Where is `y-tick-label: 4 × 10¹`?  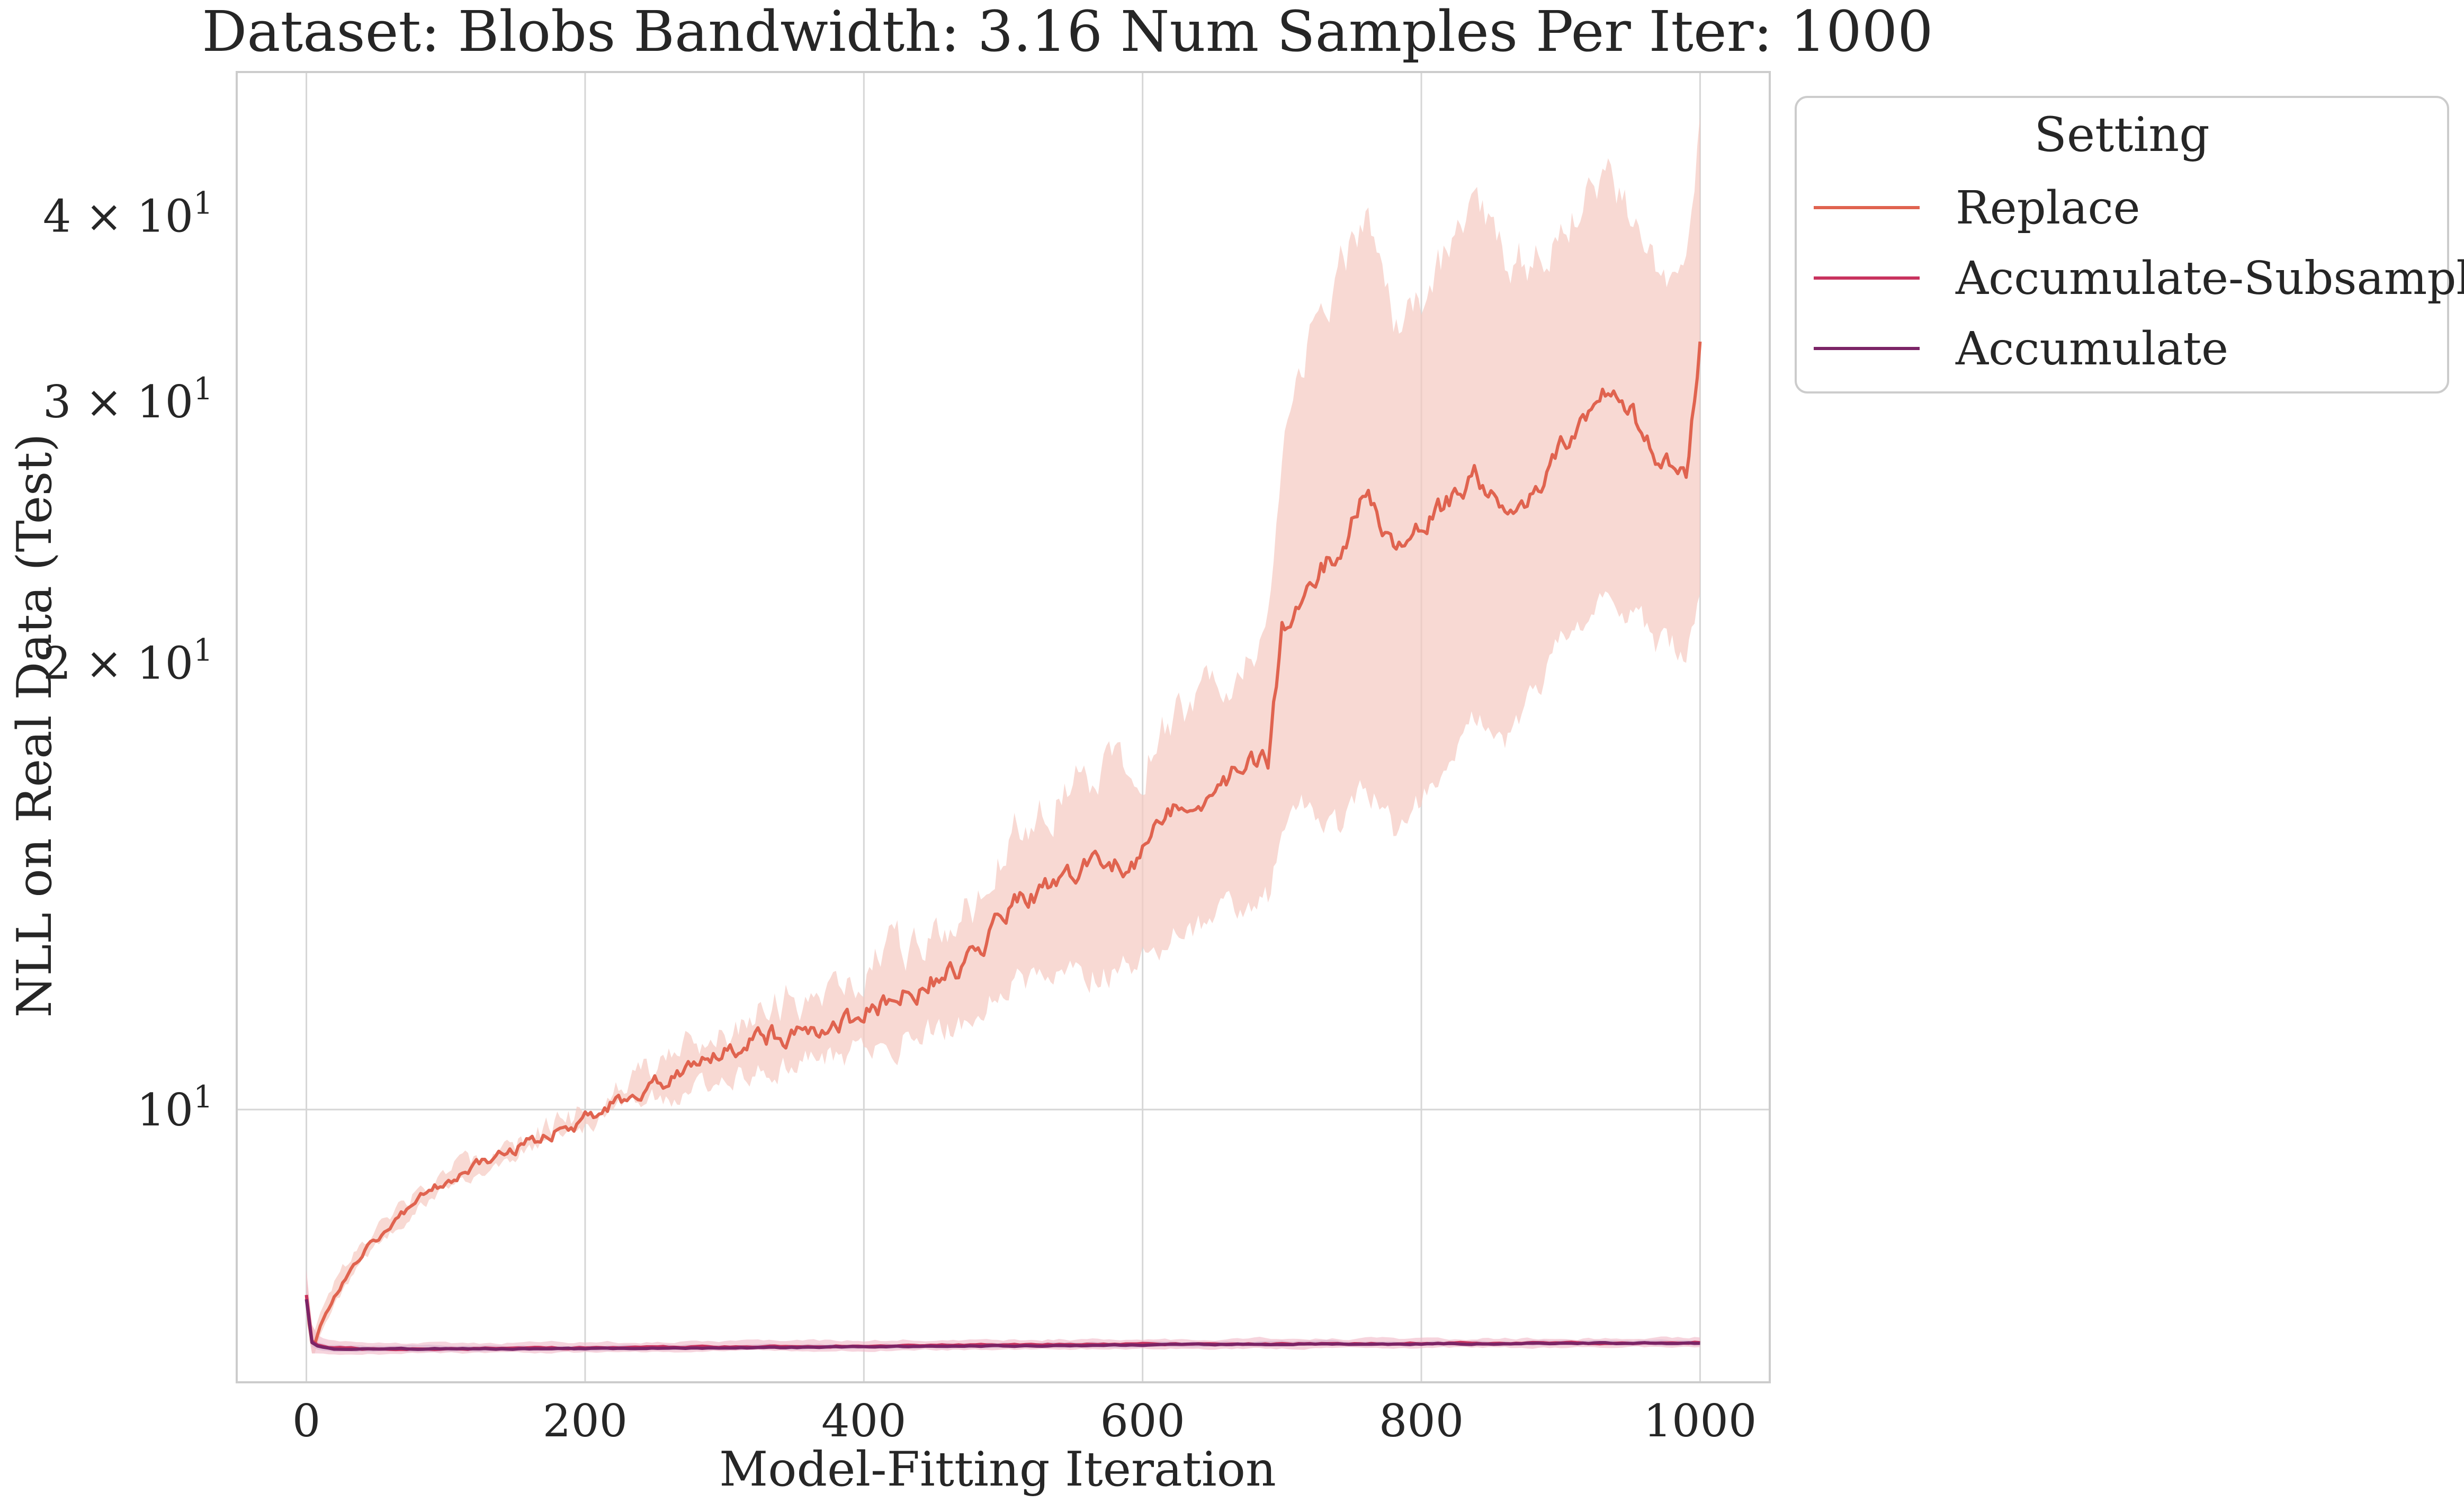 y-tick-label: 4 × 10¹ is located at coordinates (128, 214).